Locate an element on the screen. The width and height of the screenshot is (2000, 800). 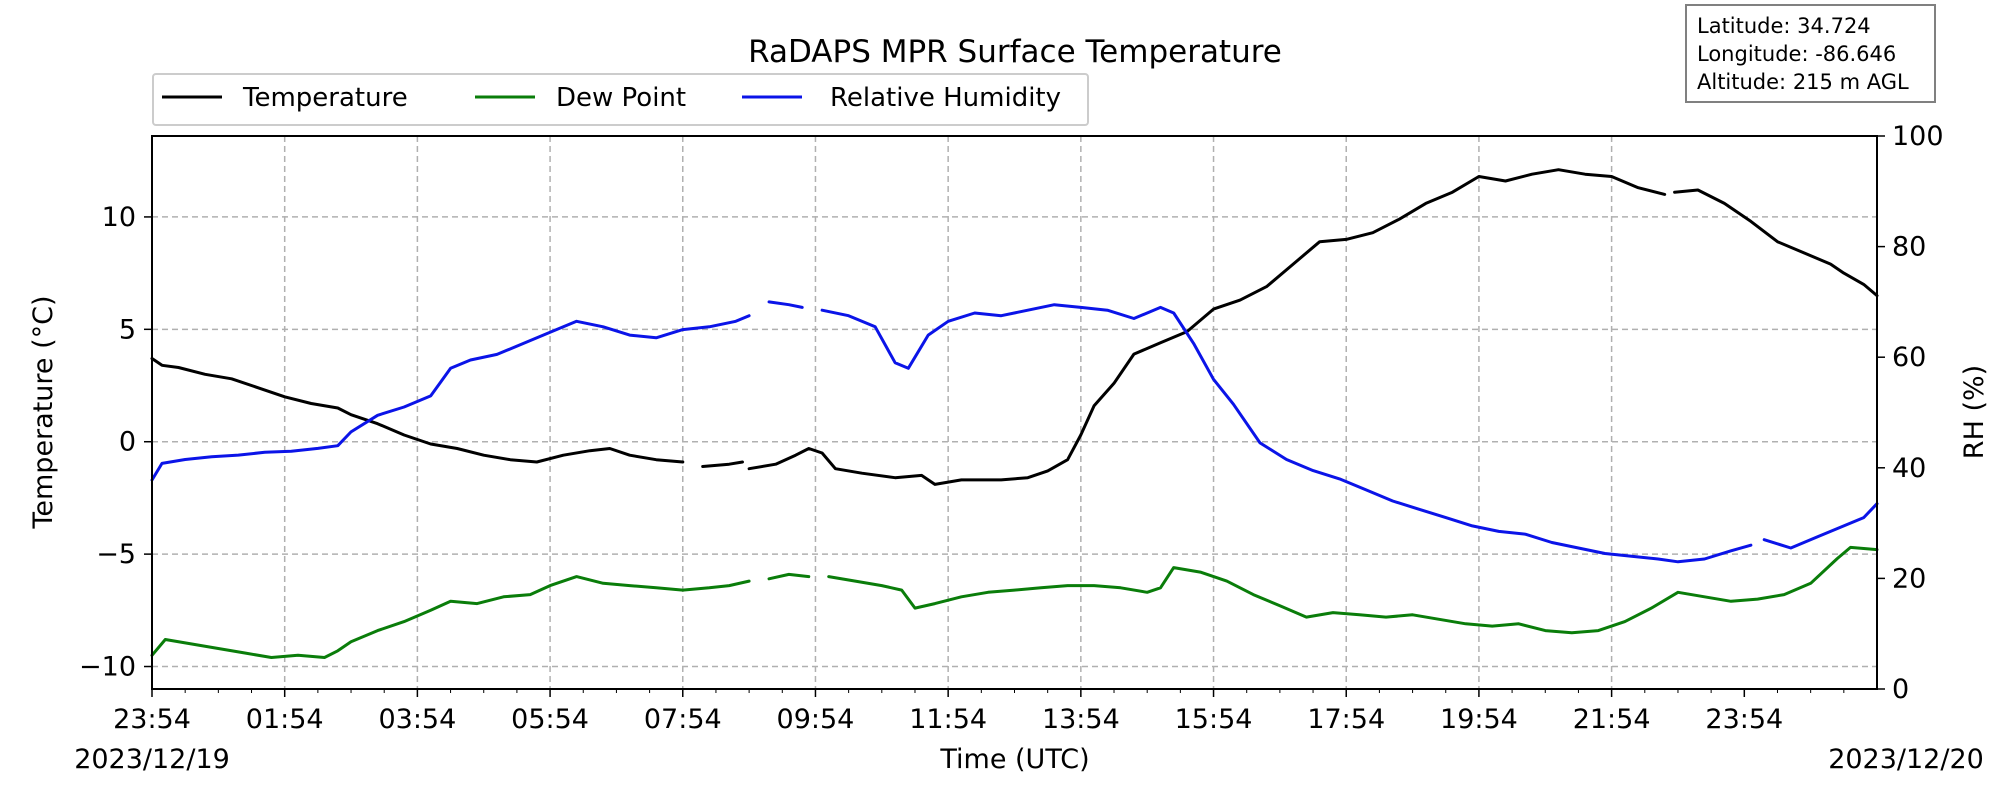
y-right-tick-label: 60 is located at coordinates (1909, 357).